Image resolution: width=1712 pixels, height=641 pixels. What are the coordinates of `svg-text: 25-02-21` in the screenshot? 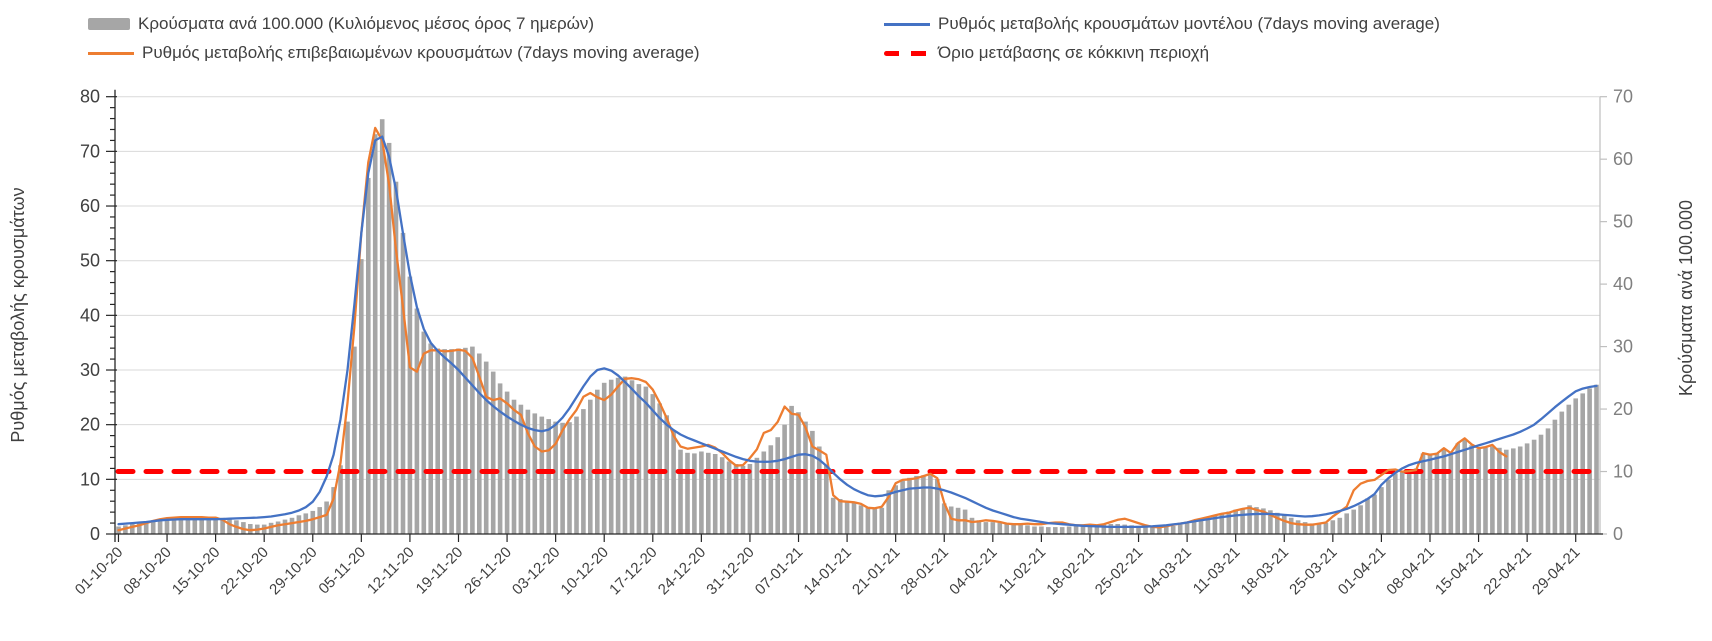 It's located at (1119, 571).